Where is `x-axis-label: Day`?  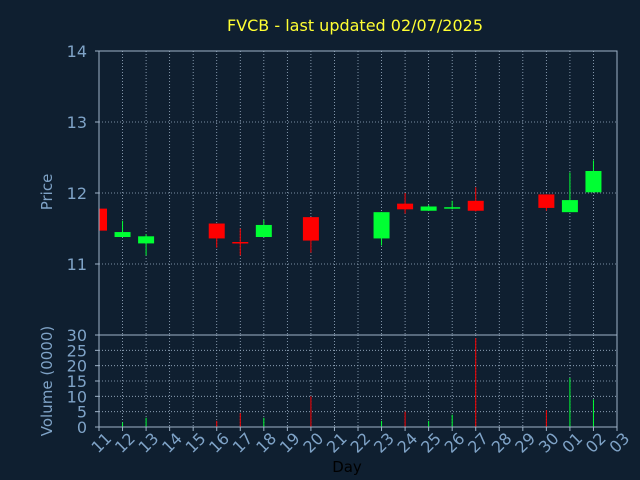 x-axis-label: Day is located at coordinates (347, 467).